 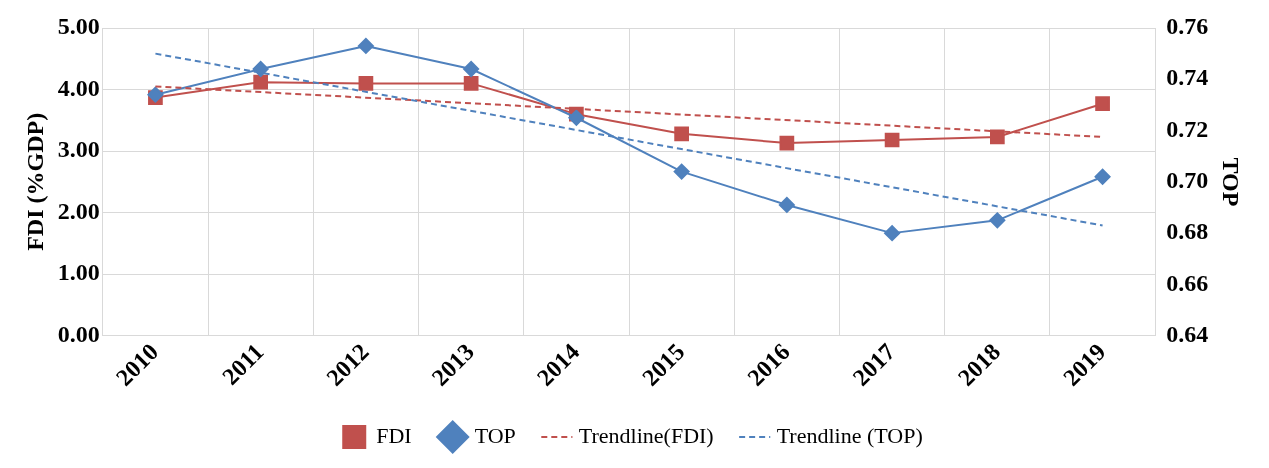 What do you see at coordinates (78, 272) in the screenshot?
I see `y-tick-label: 1.00` at bounding box center [78, 272].